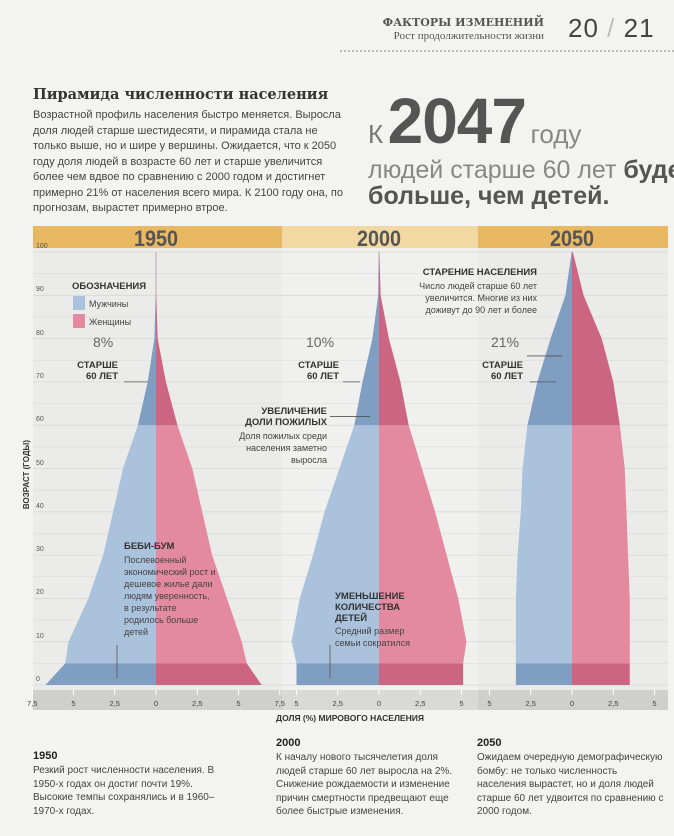 The height and width of the screenshot is (836, 674). What do you see at coordinates (507, 51) in the screenshot?
I see `dotted-divider` at bounding box center [507, 51].